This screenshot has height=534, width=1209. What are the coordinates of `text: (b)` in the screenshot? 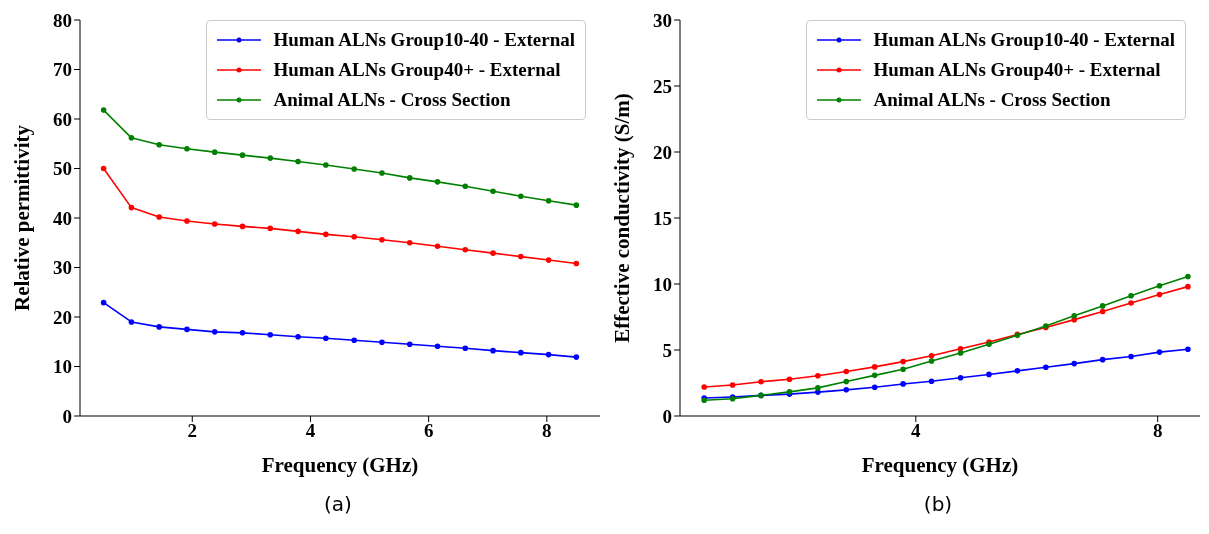 It's located at (938, 504).